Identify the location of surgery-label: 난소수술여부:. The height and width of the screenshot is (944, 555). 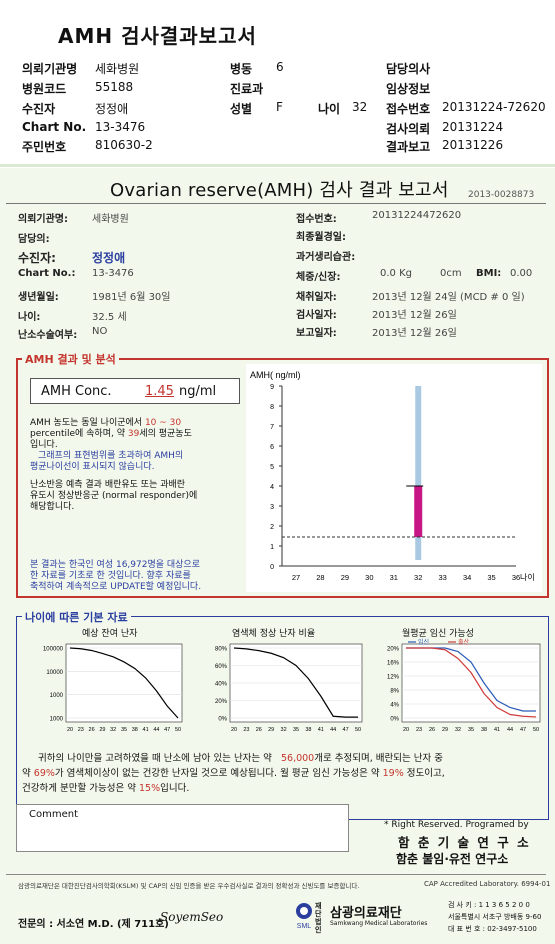
(48, 335).